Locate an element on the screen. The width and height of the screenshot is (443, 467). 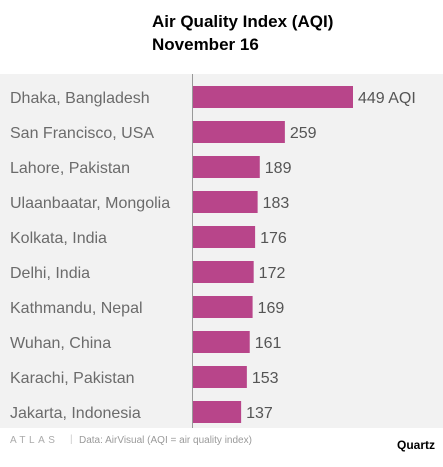
value-label: 137 is located at coordinates (259, 413).